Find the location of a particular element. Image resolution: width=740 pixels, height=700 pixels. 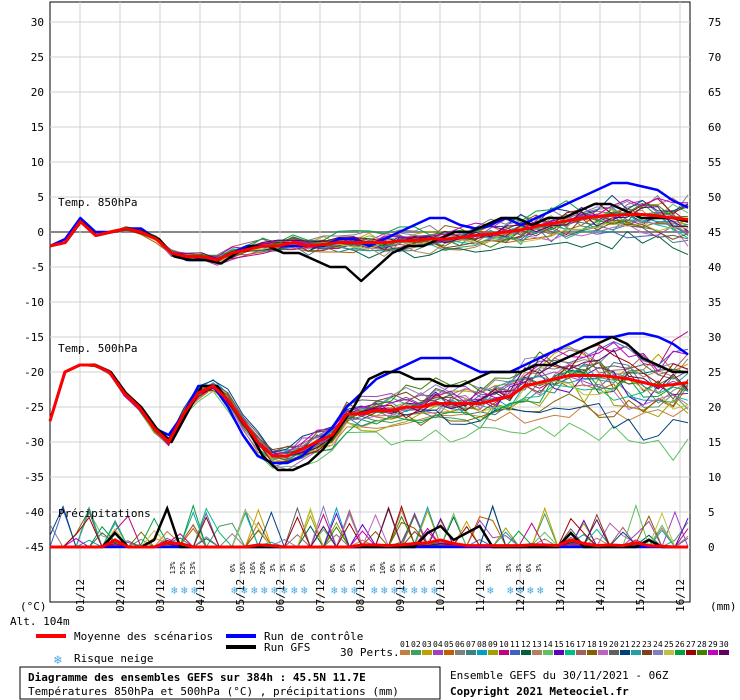

x-tick-label: 06/12 is located at coordinates (280, 595).